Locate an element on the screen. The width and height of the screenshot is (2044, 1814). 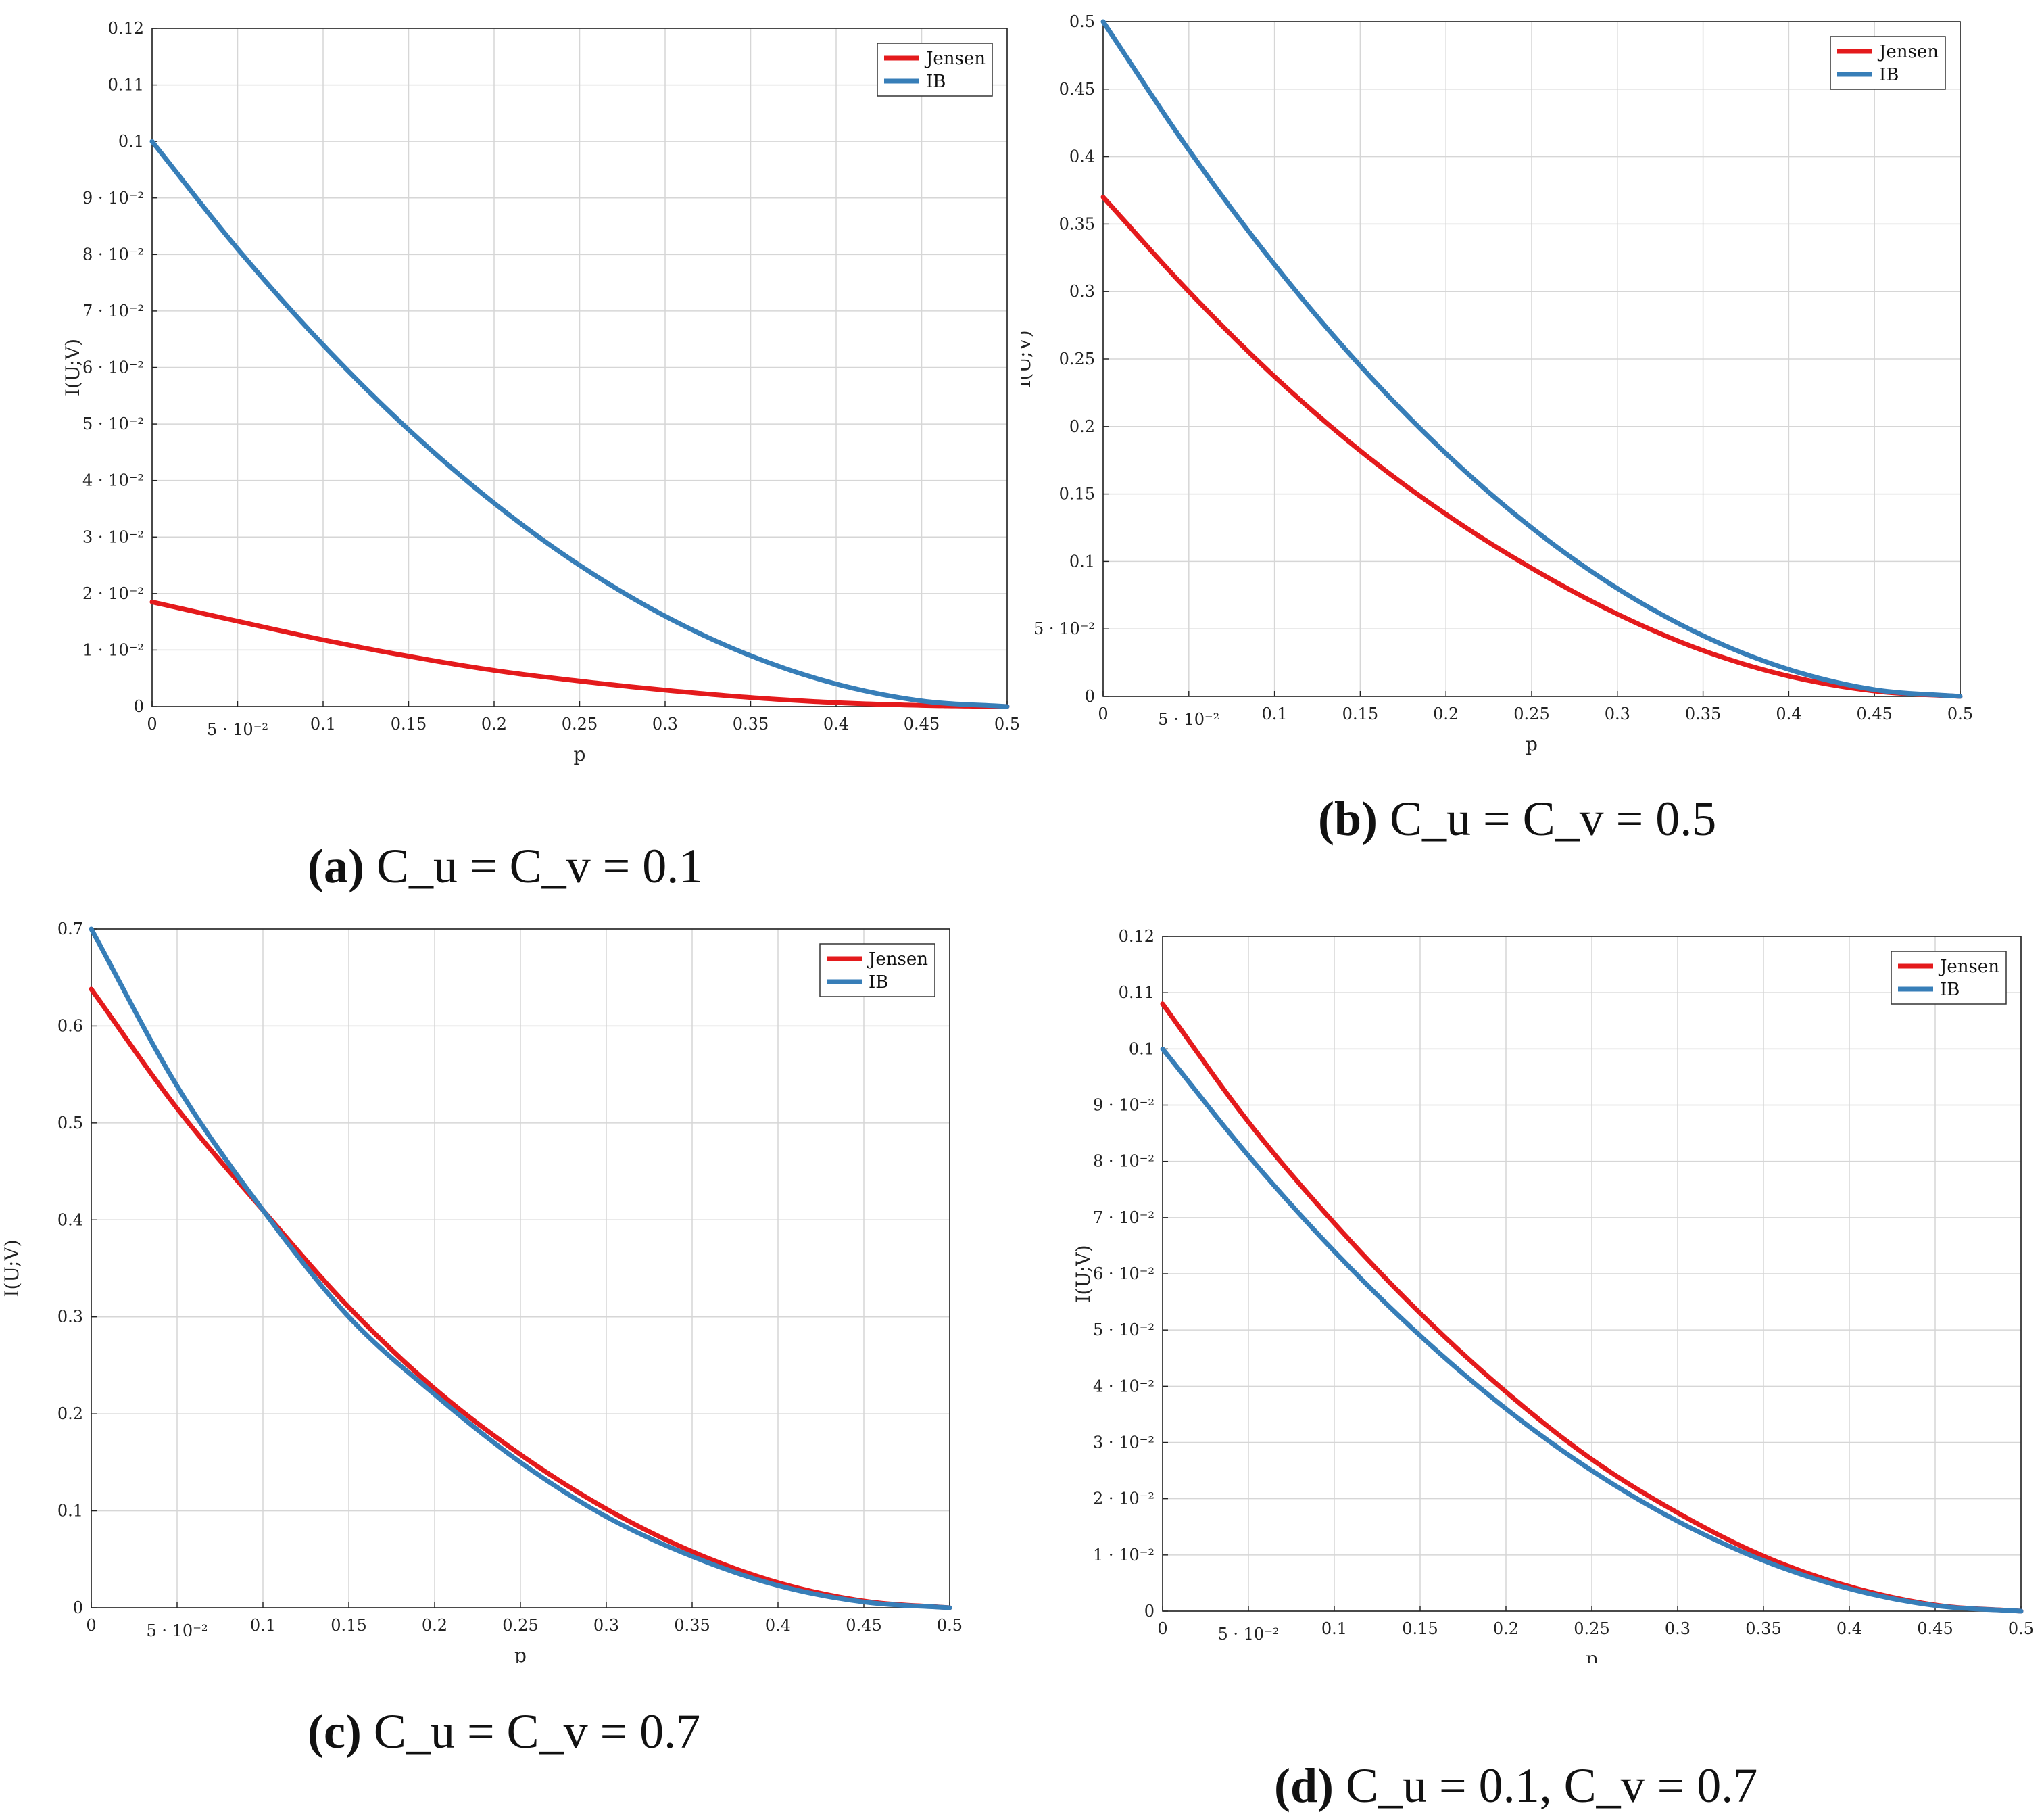
caption-b: (b) C_u = C_v = 0.5 is located at coordinates (1517, 819).